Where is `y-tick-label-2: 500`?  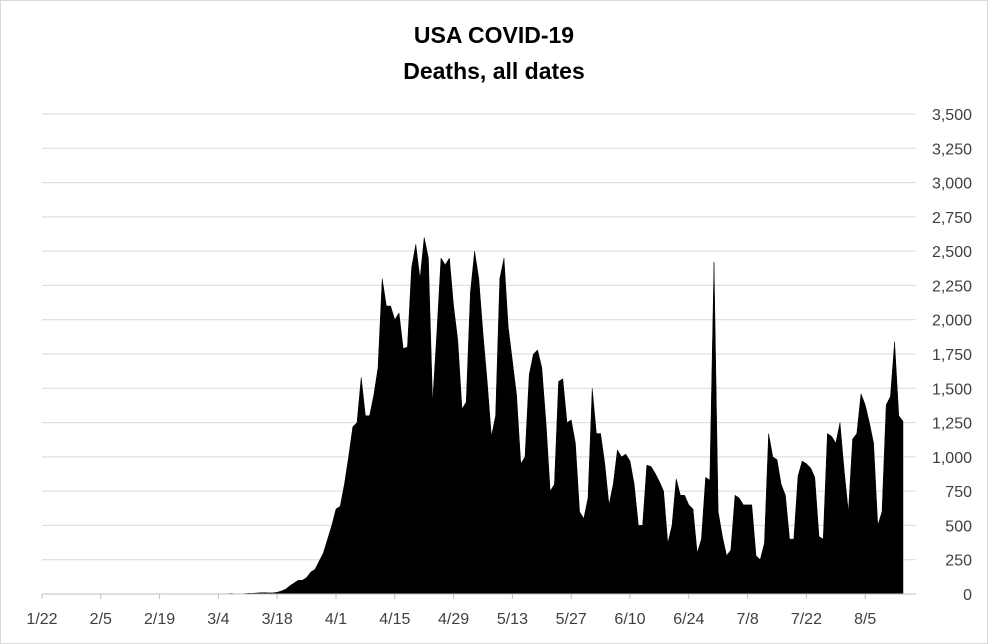
y-tick-label-2: 500 is located at coordinates (958, 526).